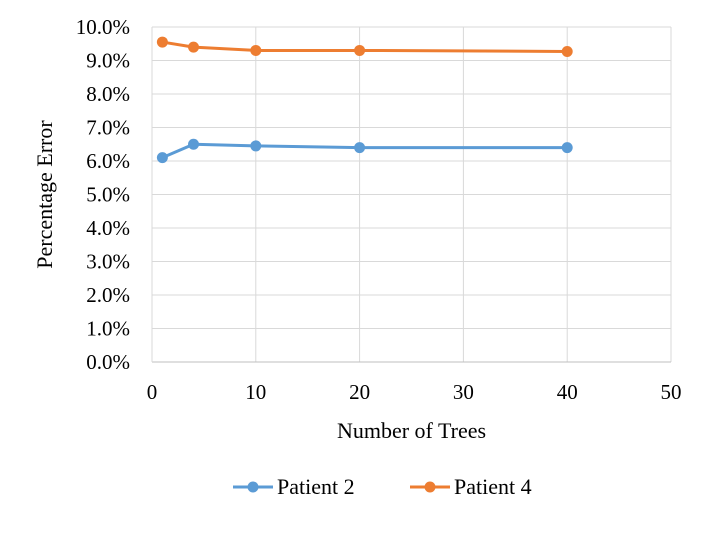 This screenshot has height=533, width=710. Describe the element at coordinates (108, 161) in the screenshot. I see `y-tick-label: 6.0%` at that location.